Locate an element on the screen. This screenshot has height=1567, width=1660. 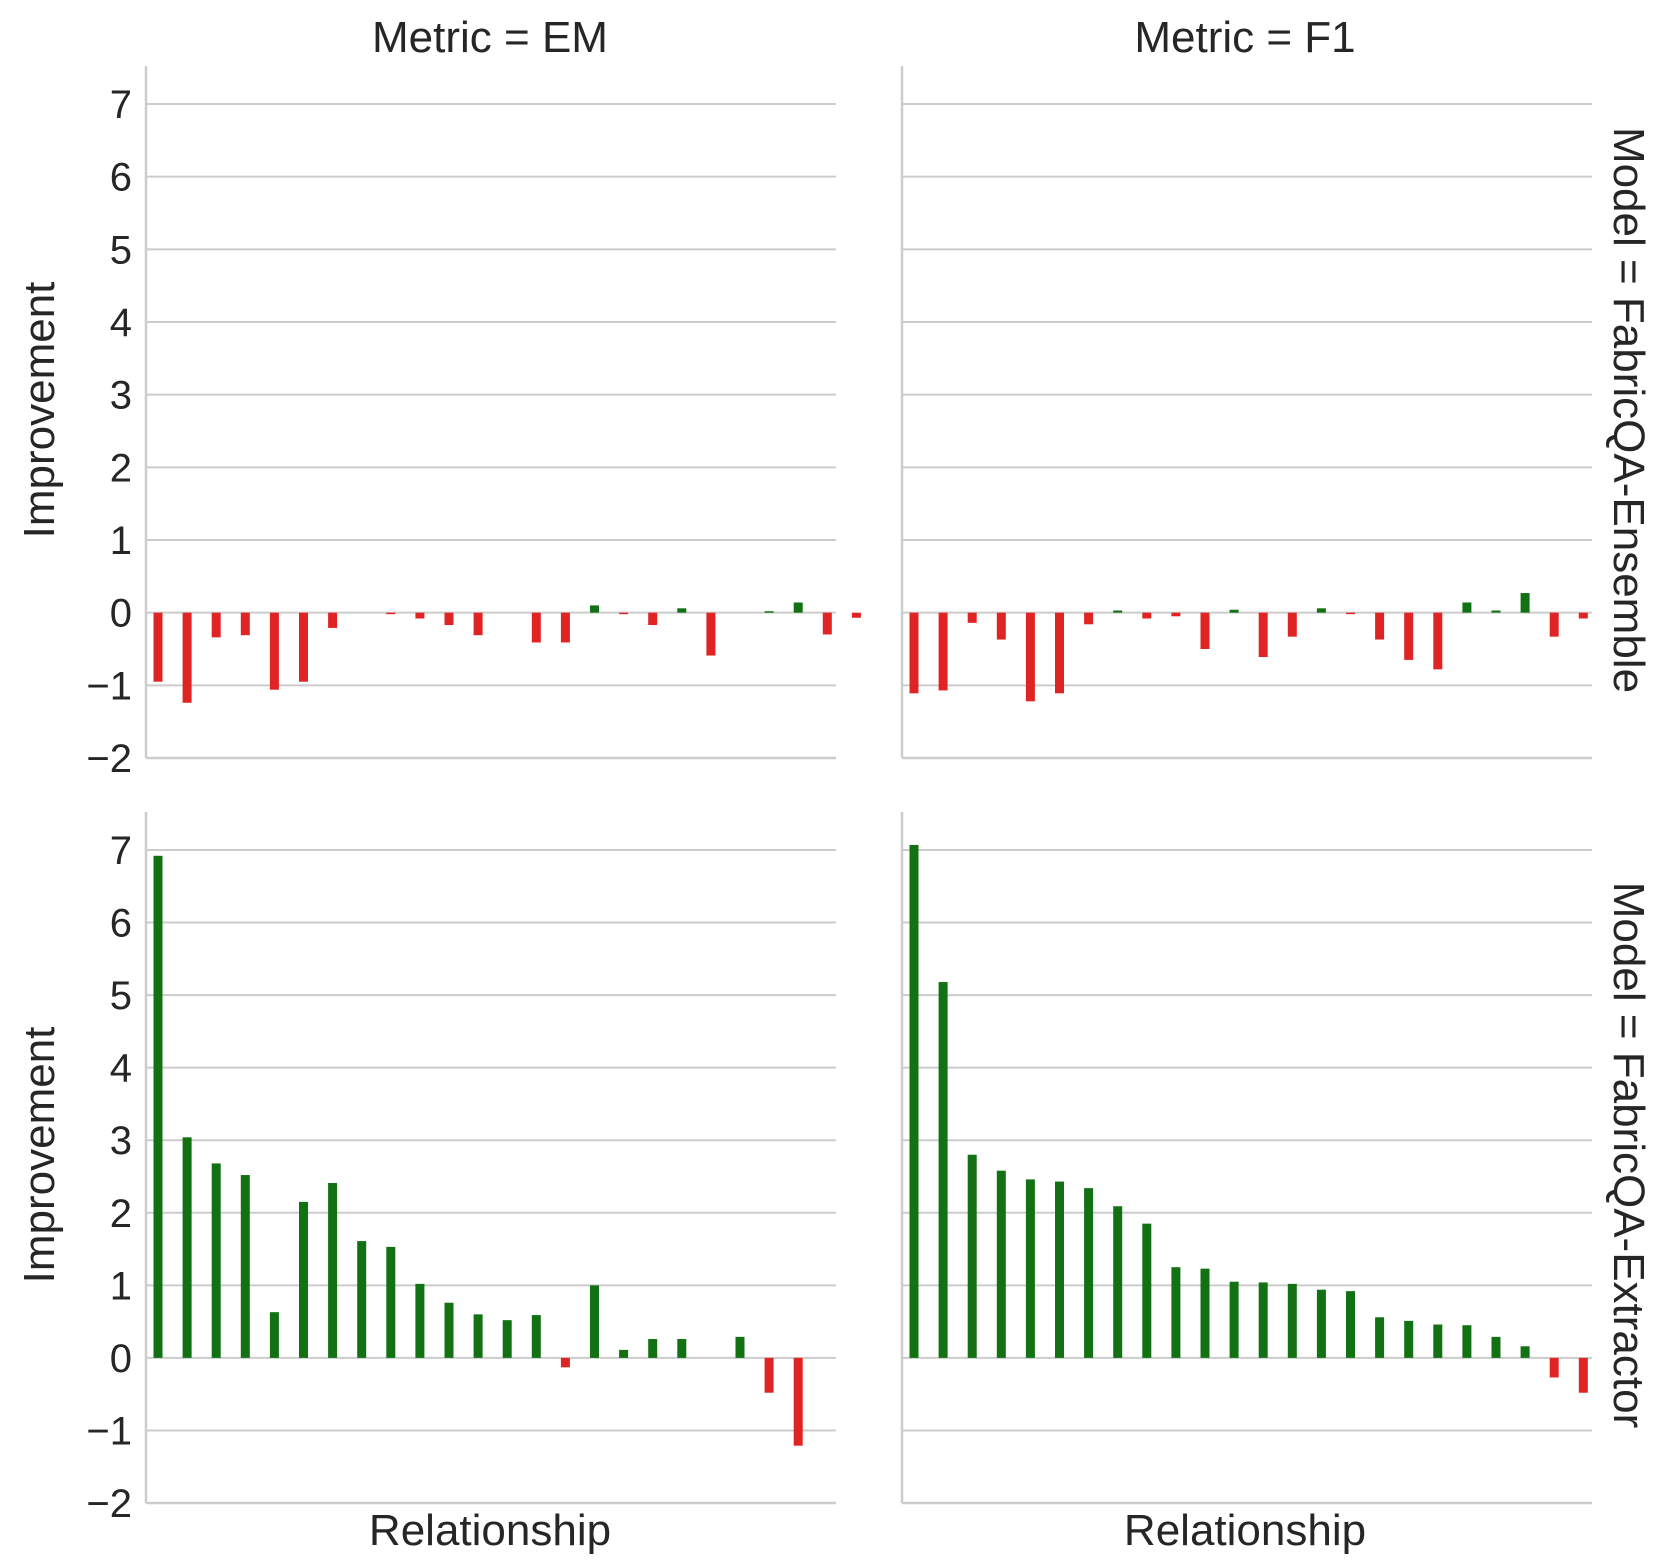
y-tick-label: 2 is located at coordinates (121, 1214).